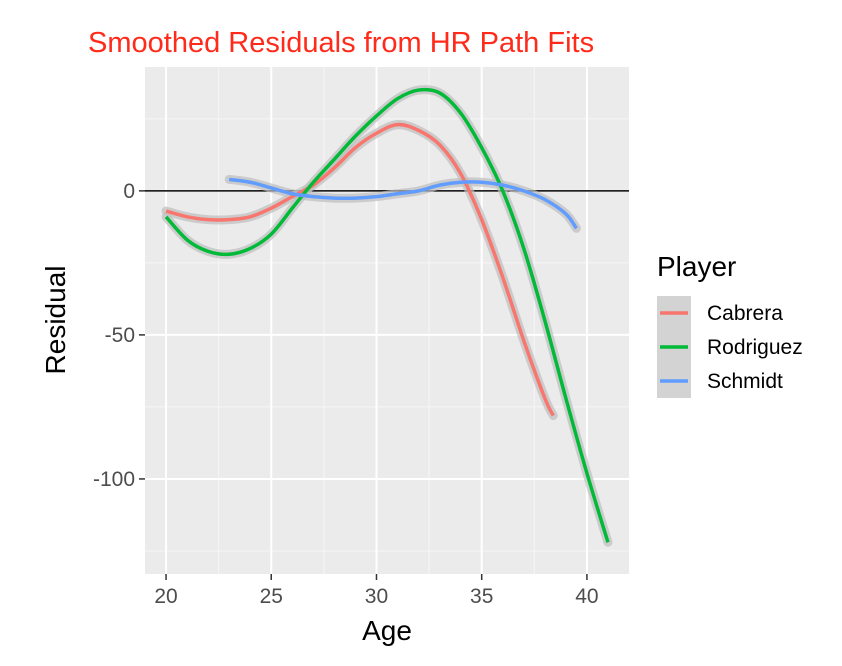  What do you see at coordinates (341, 43) in the screenshot?
I see `chart-title: Smoothed Residuals from HR Path Fits` at bounding box center [341, 43].